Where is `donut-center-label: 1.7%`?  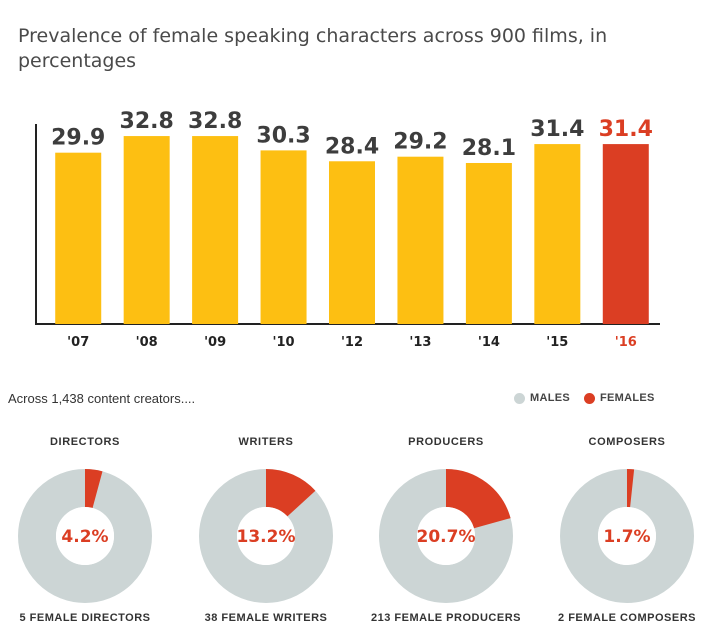
donut-center-label: 1.7% is located at coordinates (626, 537).